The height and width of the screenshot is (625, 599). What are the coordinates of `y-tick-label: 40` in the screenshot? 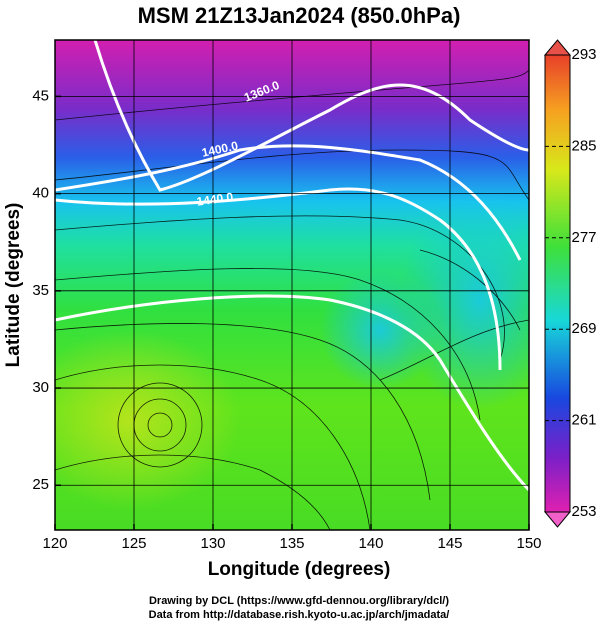 It's located at (40, 193).